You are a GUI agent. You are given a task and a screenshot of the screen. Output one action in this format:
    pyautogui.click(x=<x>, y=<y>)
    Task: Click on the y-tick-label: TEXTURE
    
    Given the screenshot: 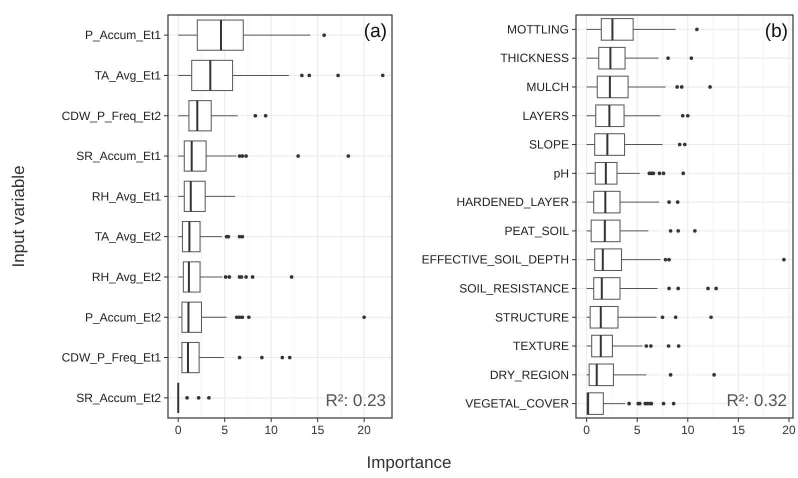 What is the action you would take?
    pyautogui.click(x=540, y=346)
    